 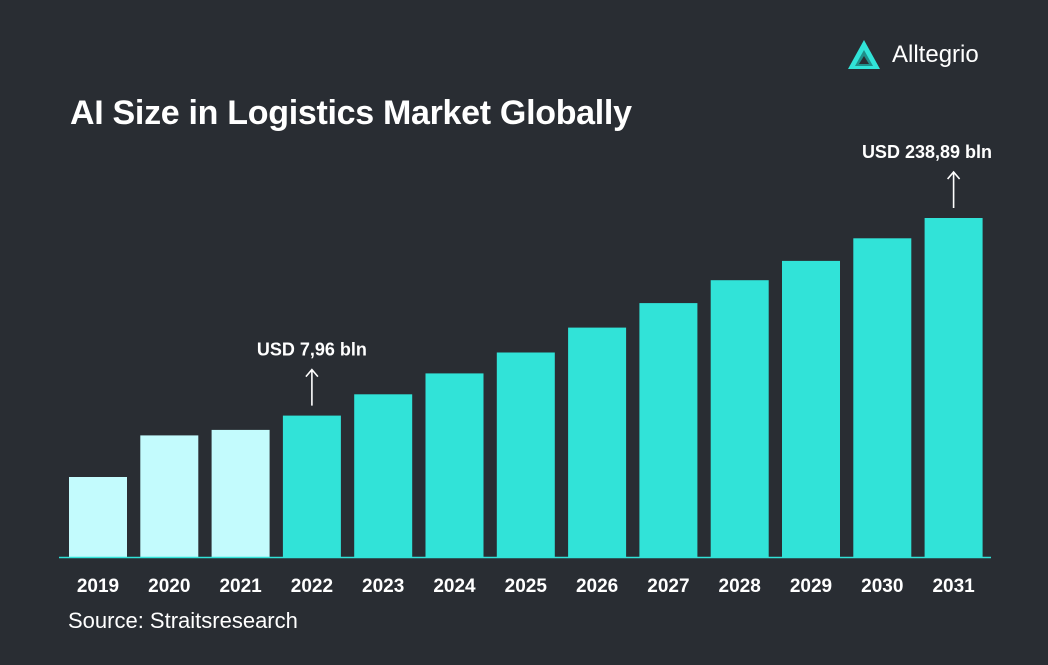 What do you see at coordinates (98, 517) in the screenshot?
I see `bar-2019` at bounding box center [98, 517].